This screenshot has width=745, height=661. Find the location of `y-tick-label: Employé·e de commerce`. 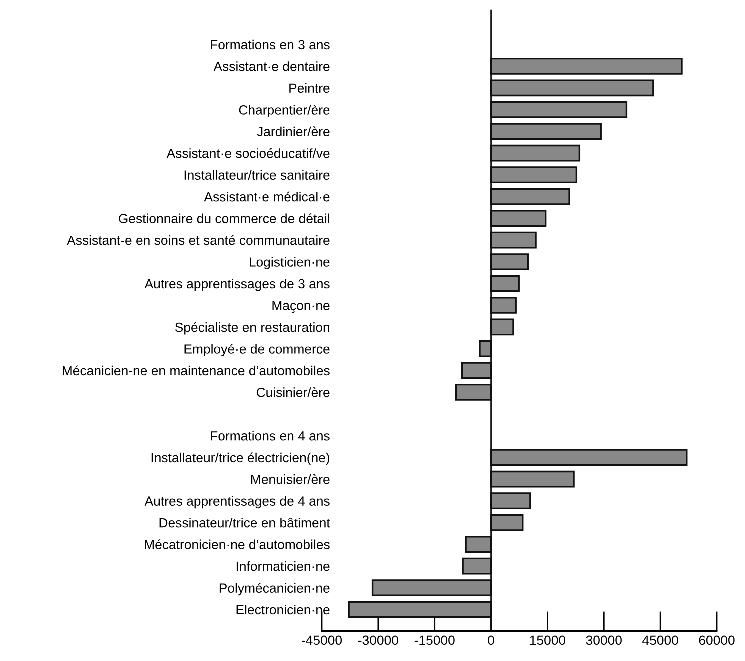

y-tick-label: Employé·e de commerce is located at coordinates (257, 350).